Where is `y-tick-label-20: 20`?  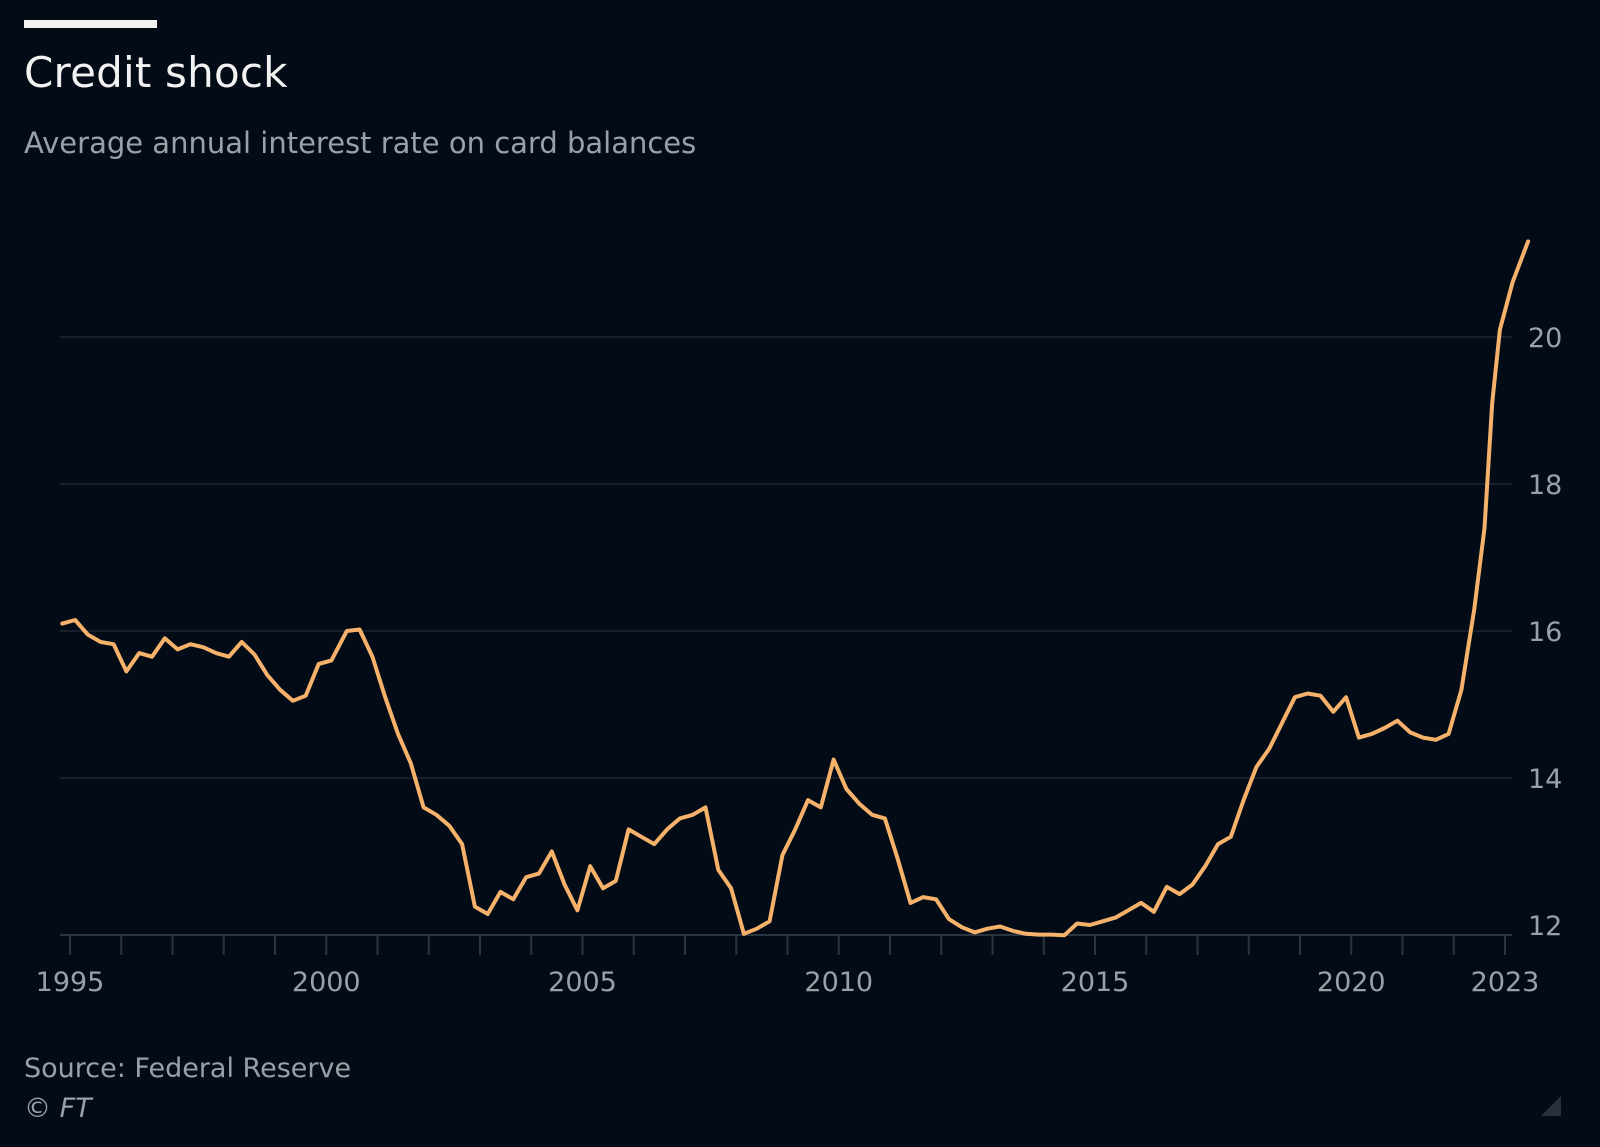
y-tick-label-20: 20 is located at coordinates (1545, 338).